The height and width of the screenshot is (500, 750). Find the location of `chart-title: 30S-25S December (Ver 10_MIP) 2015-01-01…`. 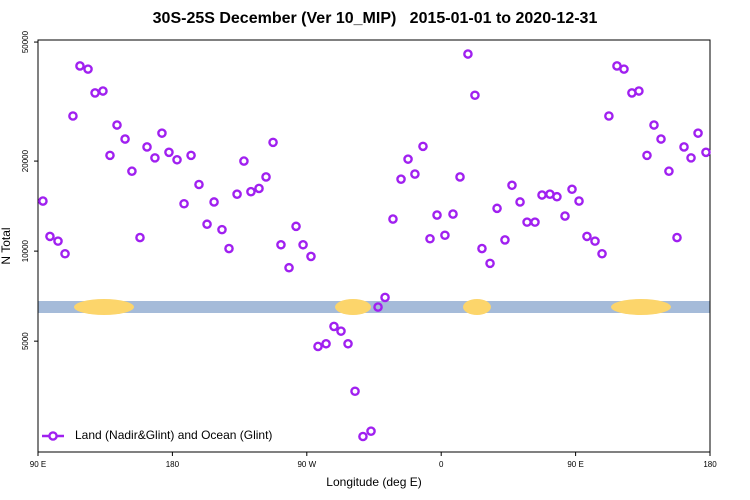

chart-title: 30S-25S December (Ver 10_MIP) 2015-01-01… is located at coordinates (375, 18).